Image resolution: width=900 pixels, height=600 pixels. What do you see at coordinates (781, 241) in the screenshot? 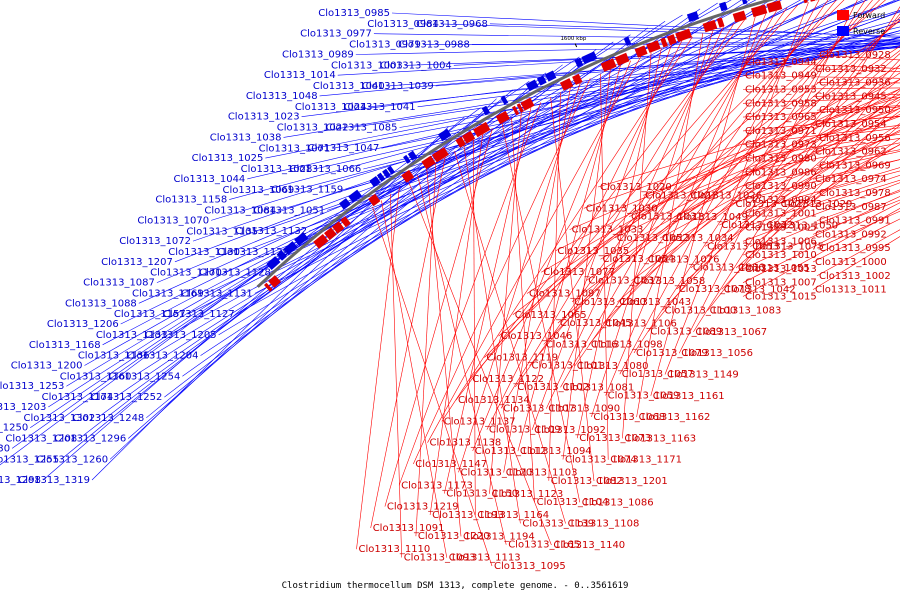
I see `forward-gene-label: Clo1313_1006` at bounding box center [781, 241].